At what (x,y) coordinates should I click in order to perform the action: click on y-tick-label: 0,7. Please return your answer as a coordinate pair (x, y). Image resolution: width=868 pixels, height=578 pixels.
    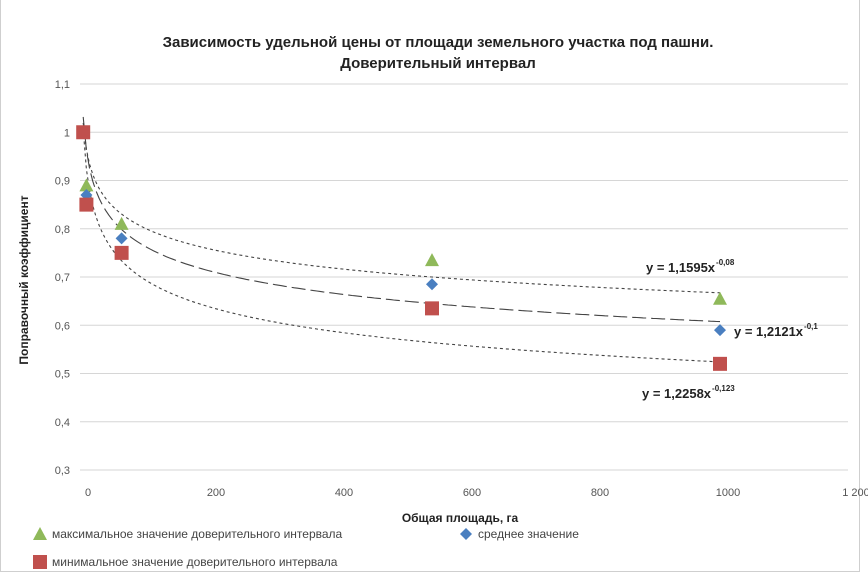
    Looking at the image, I should click on (62, 278).